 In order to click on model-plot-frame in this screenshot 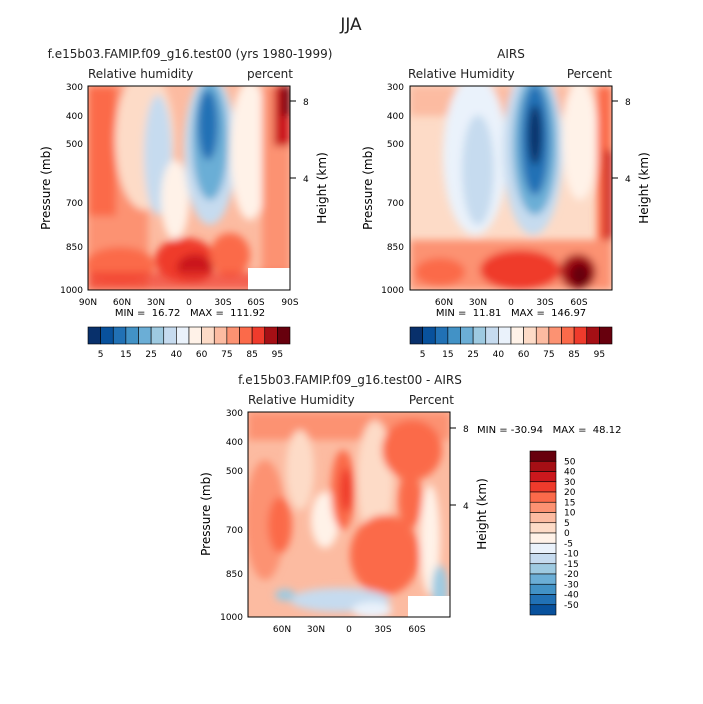, I will do `click(189, 188)`.